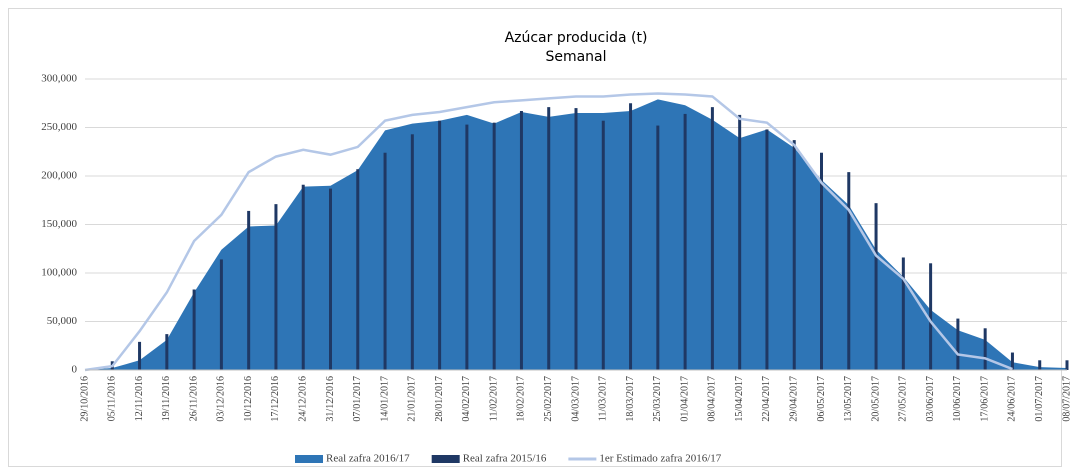 The height and width of the screenshot is (476, 1070). What do you see at coordinates (957, 399) in the screenshot?
I see `x-tick-label: 10/06/2017` at bounding box center [957, 399].